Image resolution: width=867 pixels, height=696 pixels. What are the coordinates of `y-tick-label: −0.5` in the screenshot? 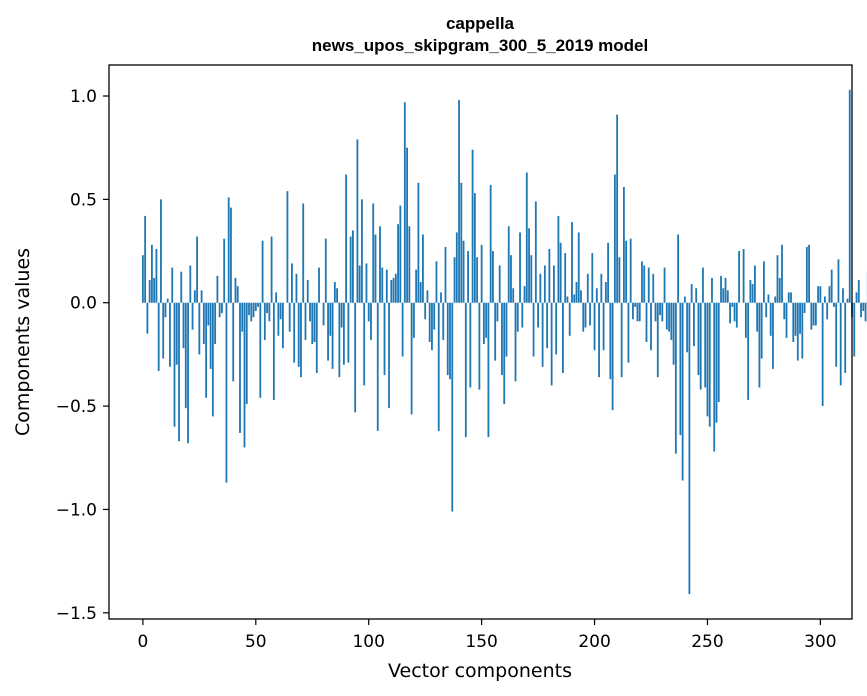 It's located at (76, 407).